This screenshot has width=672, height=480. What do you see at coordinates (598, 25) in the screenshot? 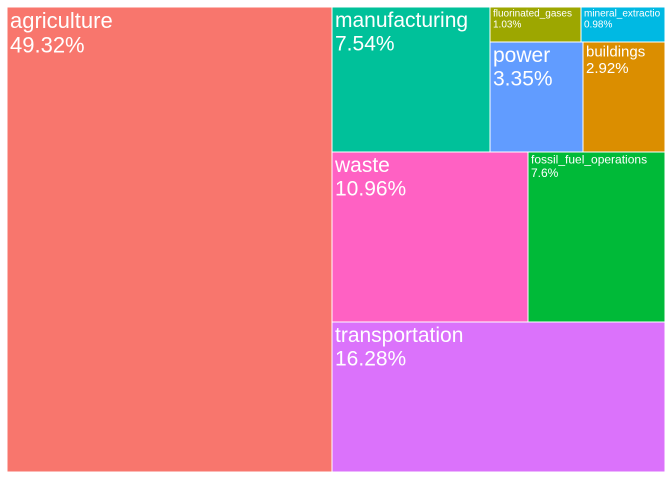
I see `tile-value-mineral-extractio: 0.98%` at bounding box center [598, 25].